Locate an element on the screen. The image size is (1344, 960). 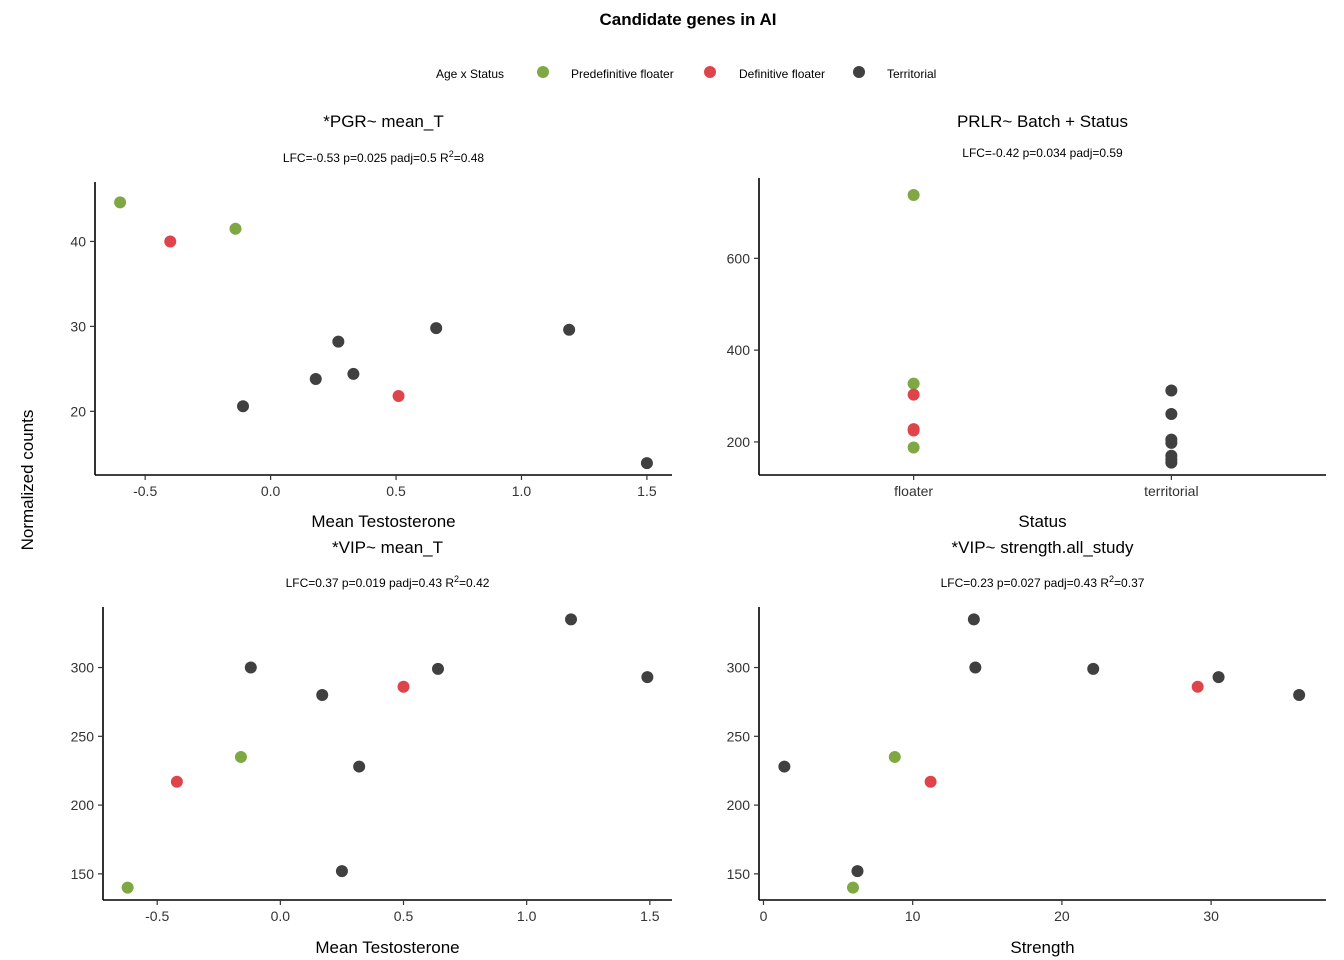
x-tick-label: 10 is located at coordinates (913, 916).